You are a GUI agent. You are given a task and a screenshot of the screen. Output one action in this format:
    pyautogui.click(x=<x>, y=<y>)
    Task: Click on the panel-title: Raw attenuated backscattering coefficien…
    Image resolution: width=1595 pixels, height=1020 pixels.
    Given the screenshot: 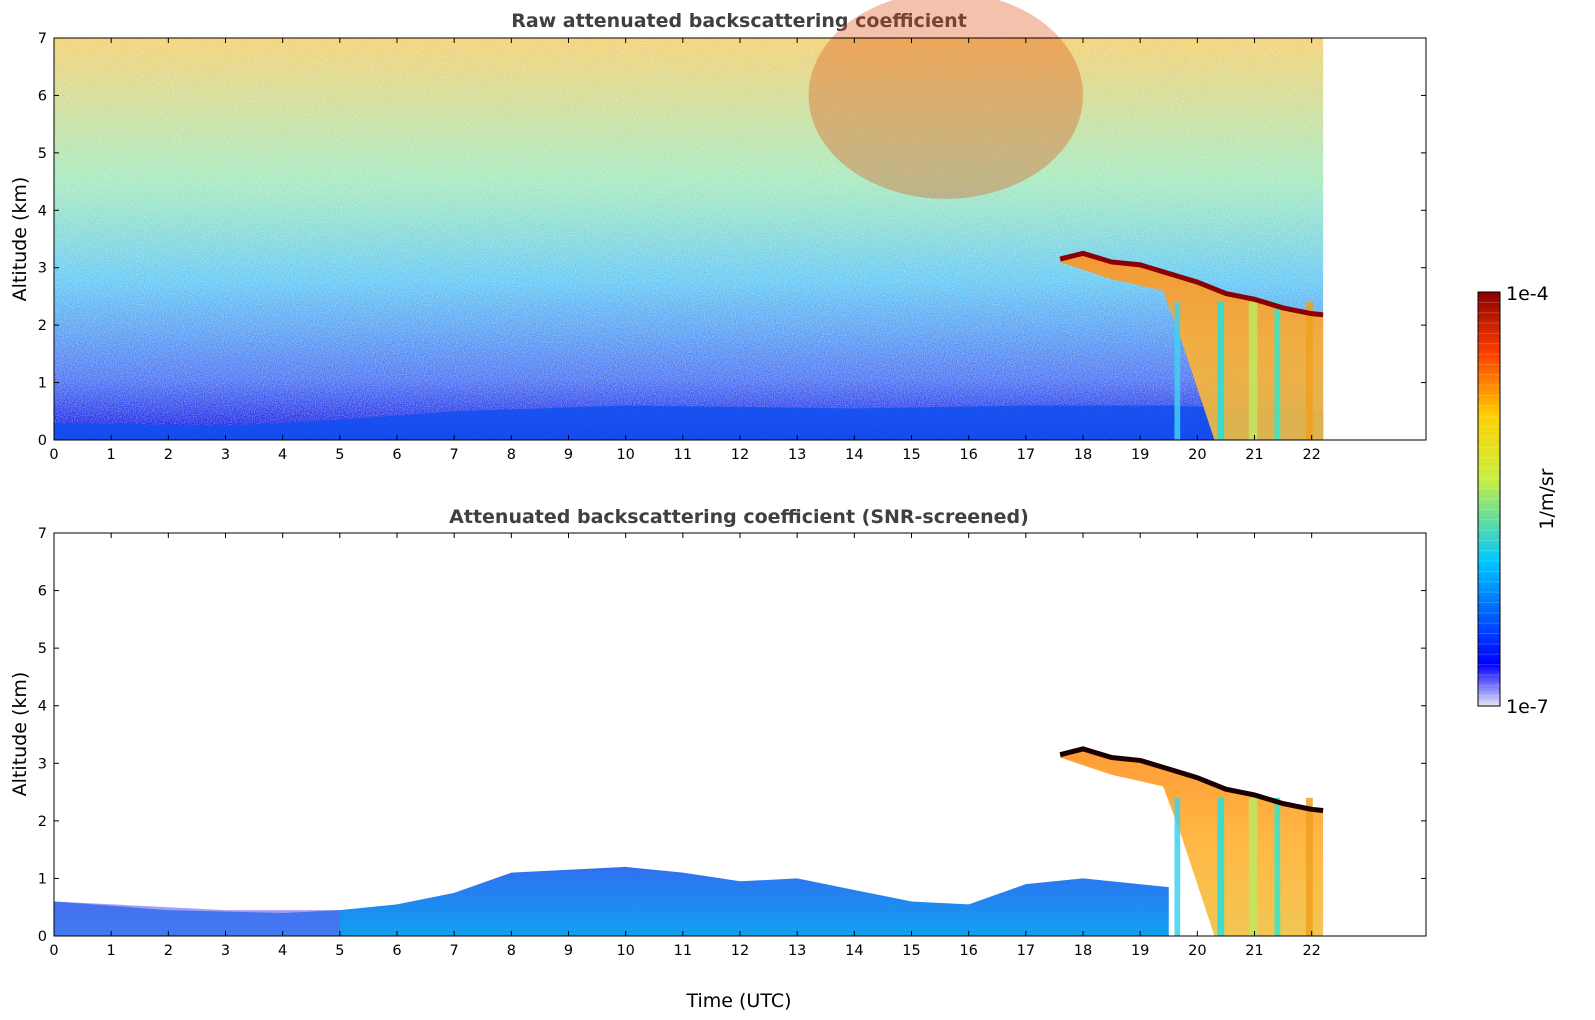 What is the action you would take?
    pyautogui.click(x=739, y=21)
    